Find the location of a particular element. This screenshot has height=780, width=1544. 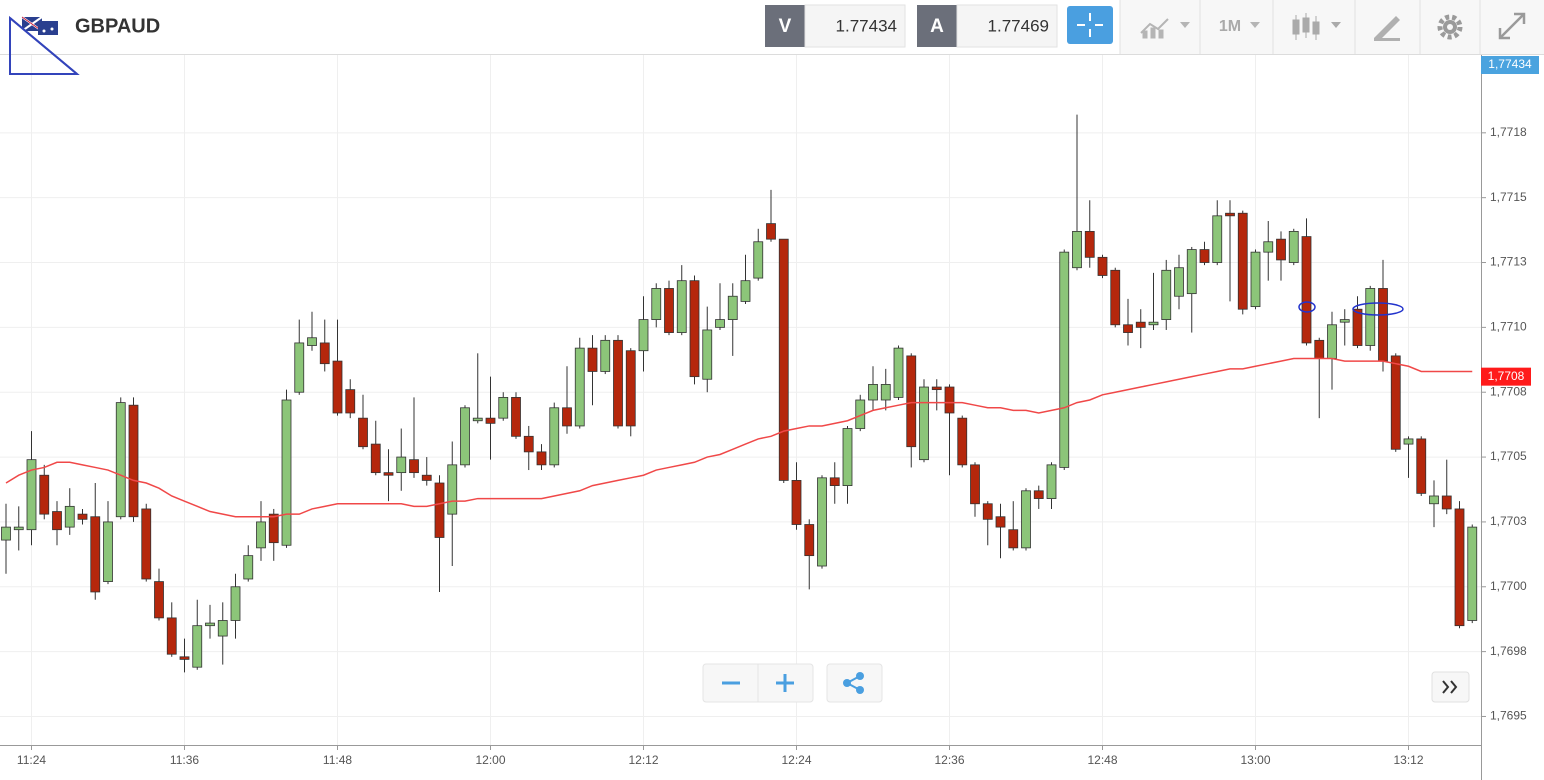

ma-price-label: 1,7708 is located at coordinates (1506, 376).